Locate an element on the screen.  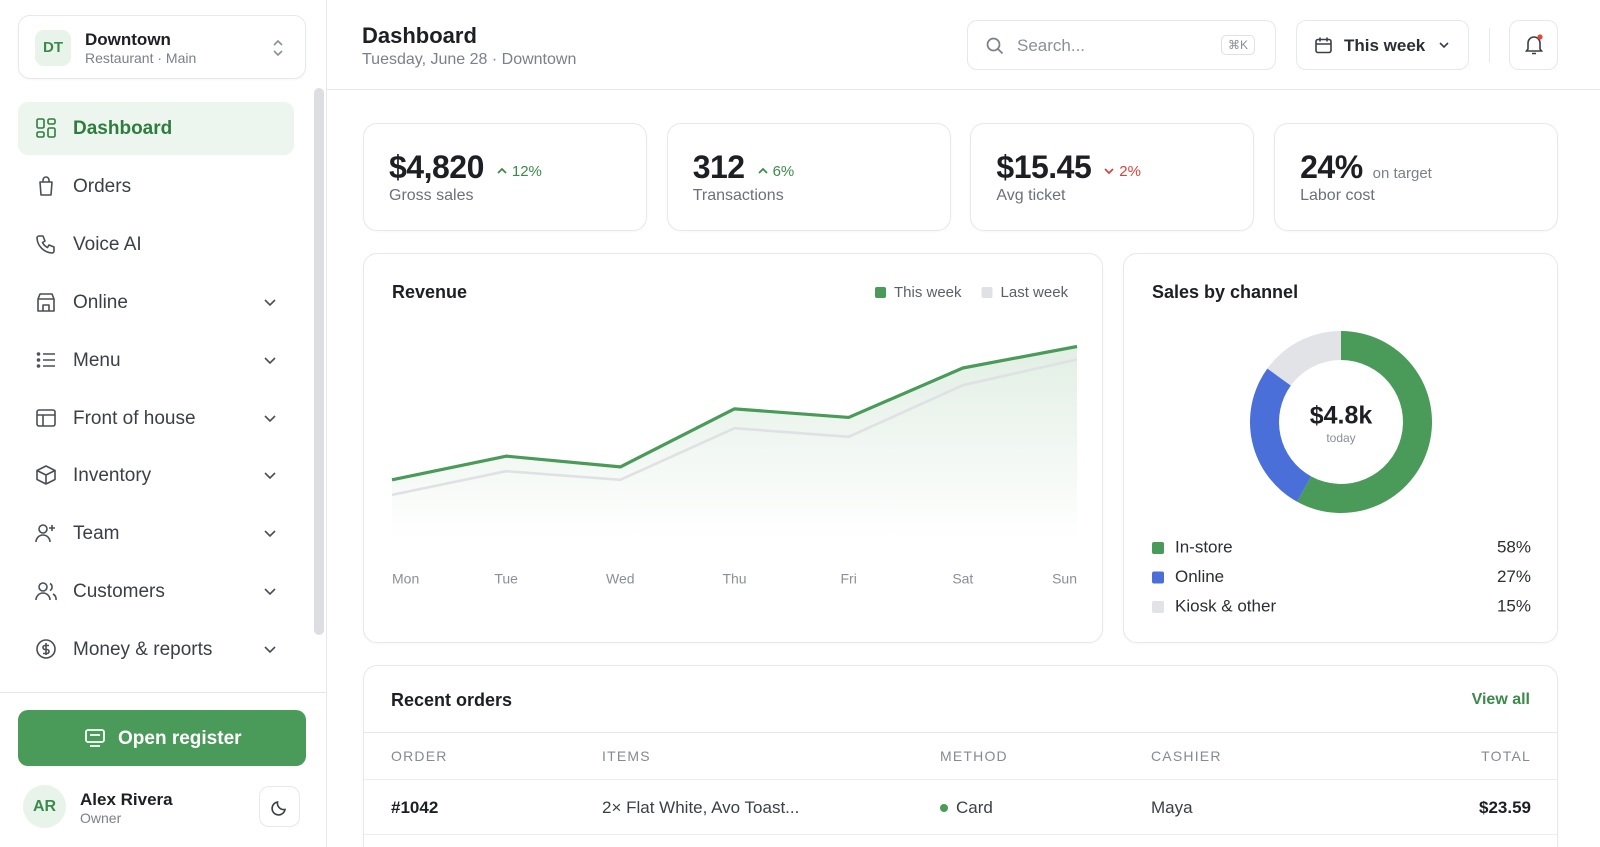
switch-icon is located at coordinates (278, 48).